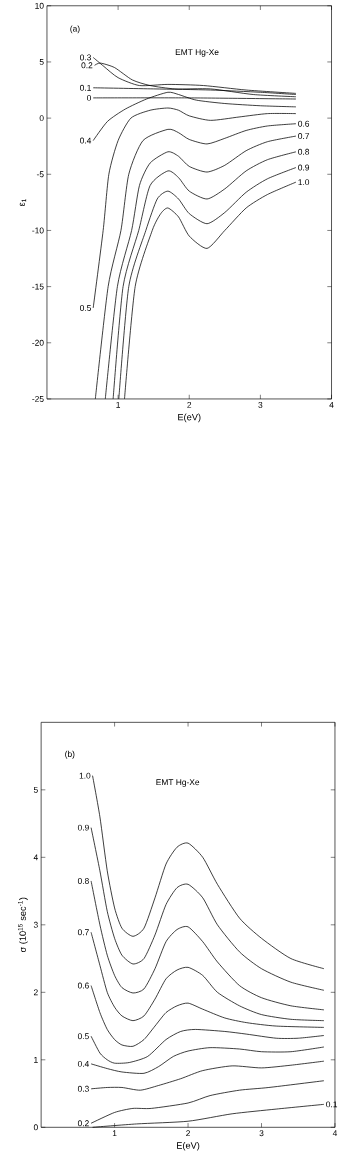 This screenshot has height=1155, width=344. I want to click on series-label: 0, so click(88, 97).